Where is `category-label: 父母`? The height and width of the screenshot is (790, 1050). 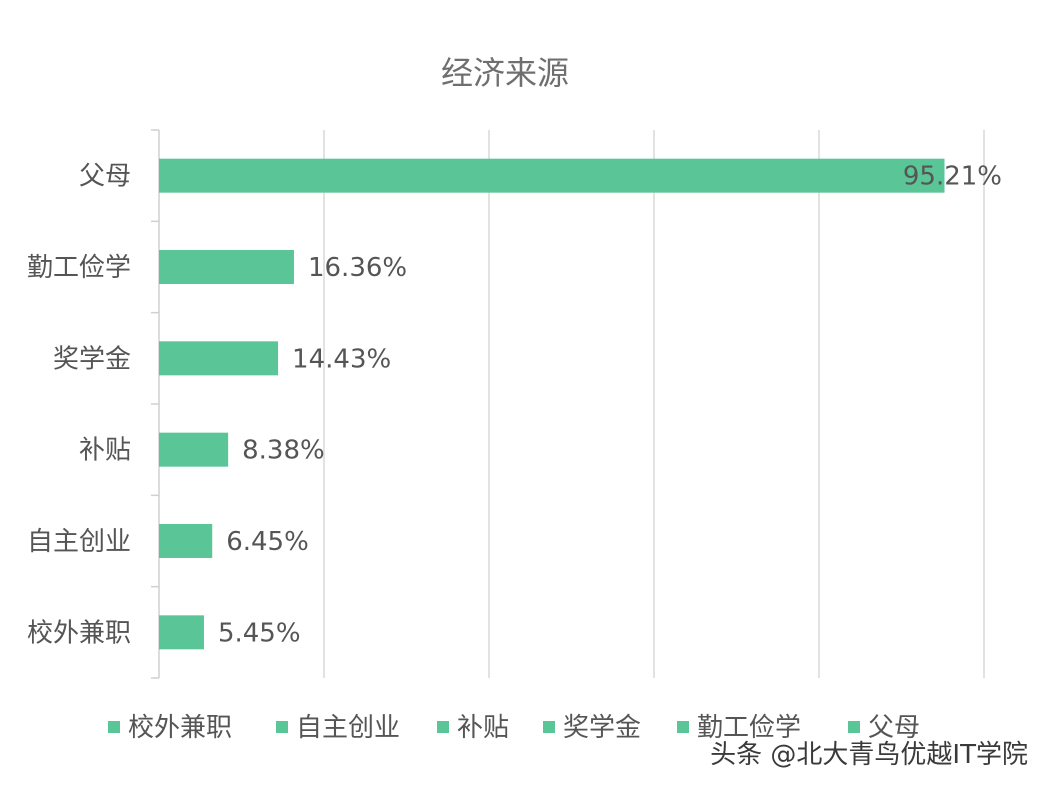
category-label: 父母 is located at coordinates (105, 177).